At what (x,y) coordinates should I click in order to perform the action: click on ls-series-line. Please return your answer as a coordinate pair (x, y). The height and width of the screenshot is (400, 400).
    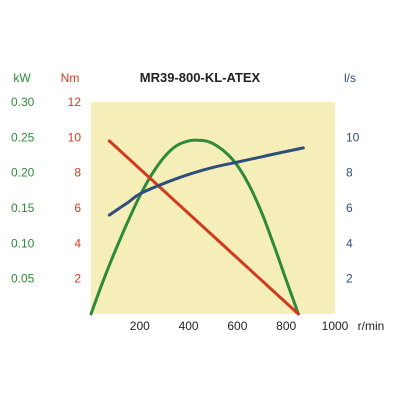
    Looking at the image, I should click on (206, 181).